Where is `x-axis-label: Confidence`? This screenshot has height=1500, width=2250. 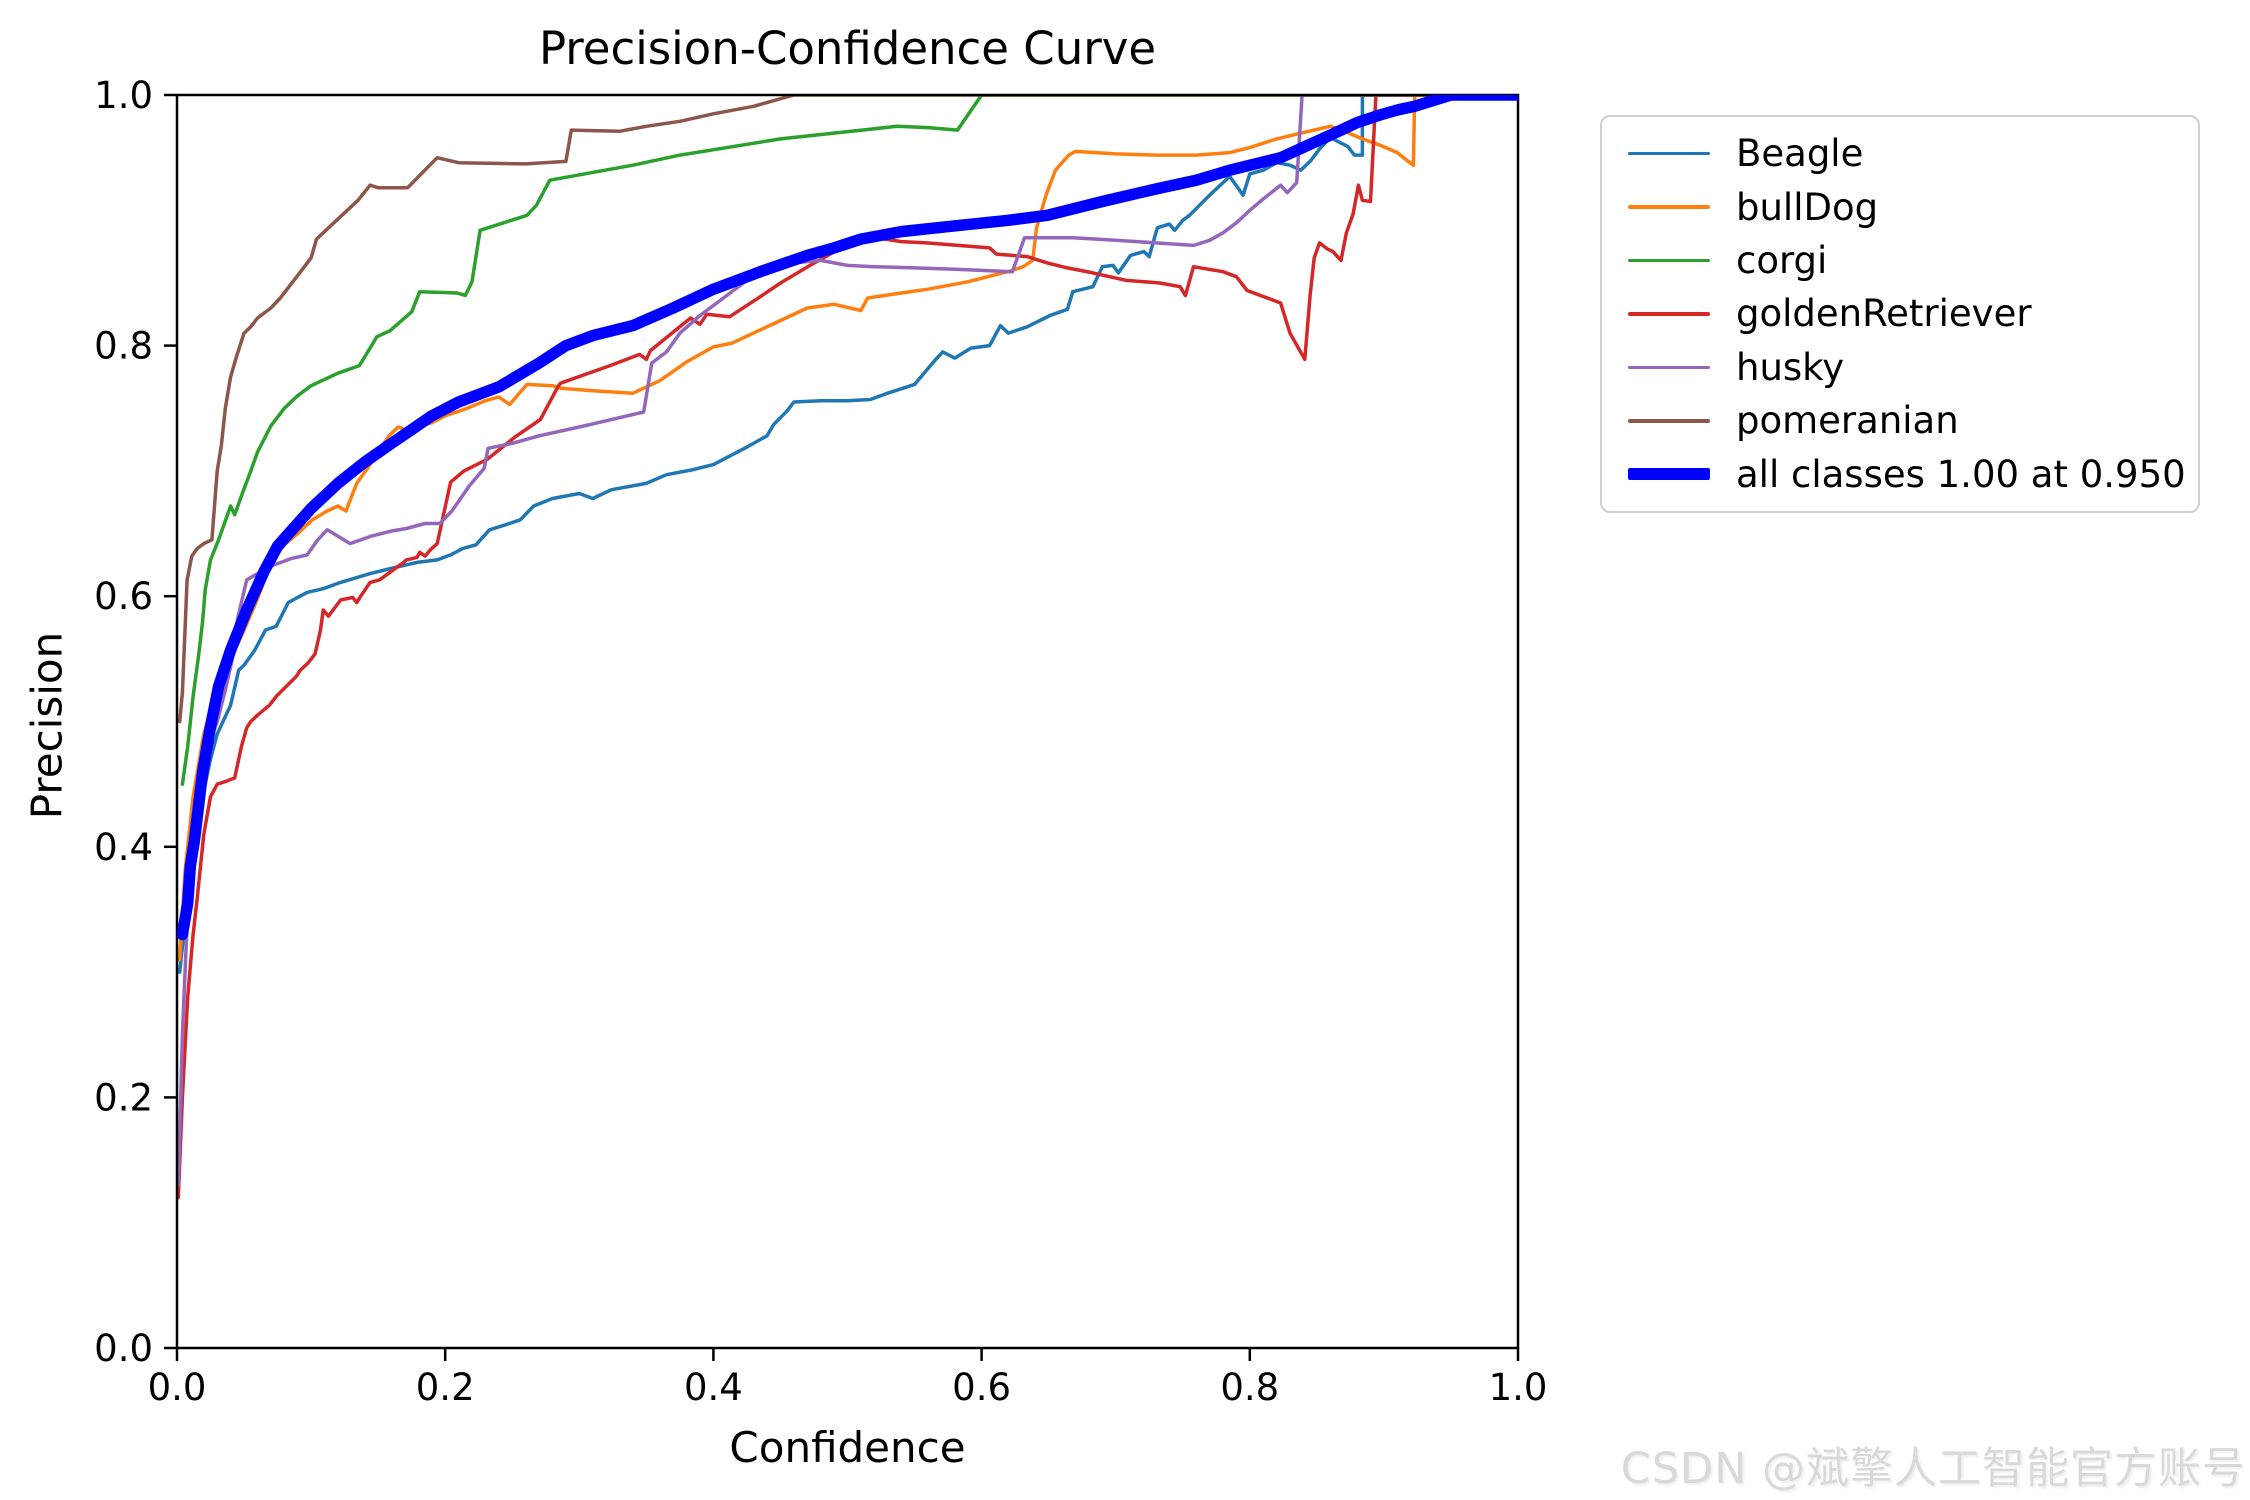
x-axis-label: Confidence is located at coordinates (847, 1447).